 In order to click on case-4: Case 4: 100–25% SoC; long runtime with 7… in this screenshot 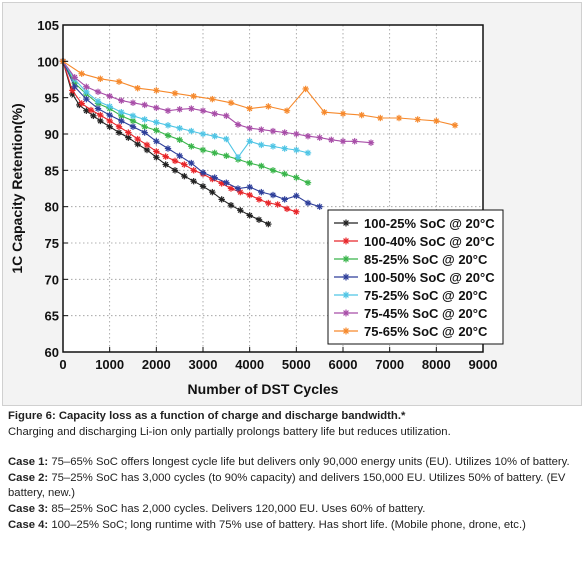, I will do `click(295, 526)`.